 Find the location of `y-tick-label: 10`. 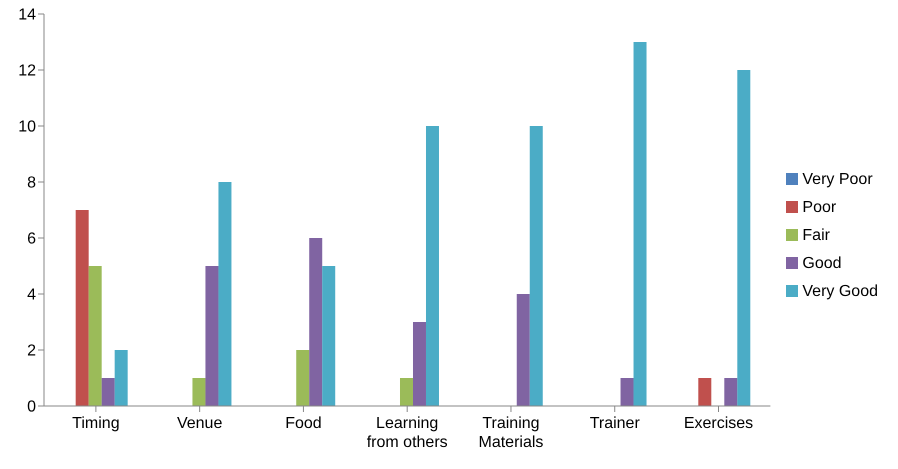

y-tick-label: 10 is located at coordinates (27, 127).